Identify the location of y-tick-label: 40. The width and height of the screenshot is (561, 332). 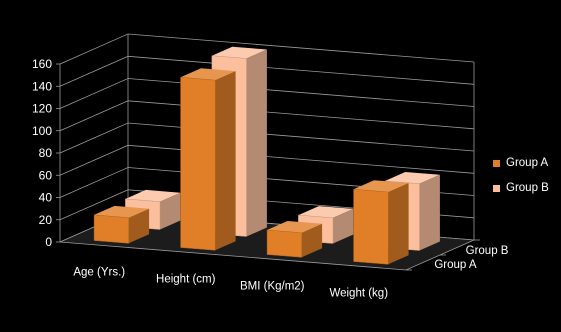
(46, 198).